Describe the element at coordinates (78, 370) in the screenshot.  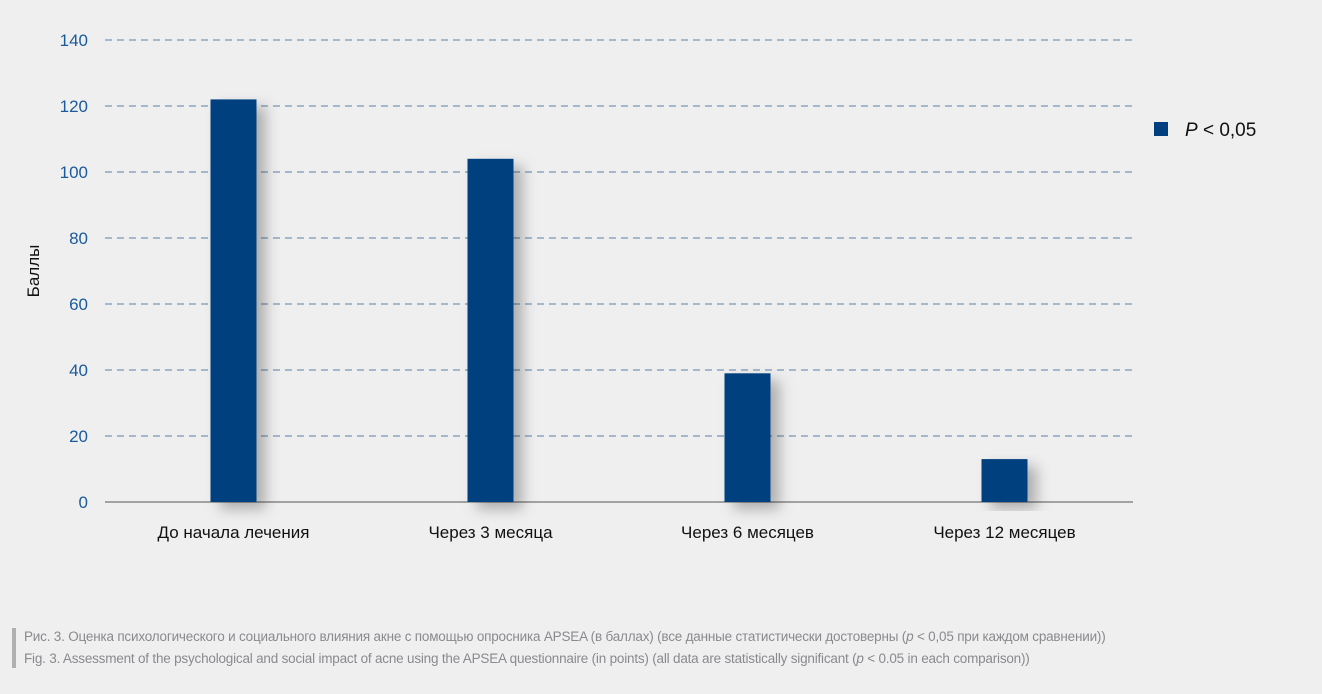
I see `y-tick-label: 40` at that location.